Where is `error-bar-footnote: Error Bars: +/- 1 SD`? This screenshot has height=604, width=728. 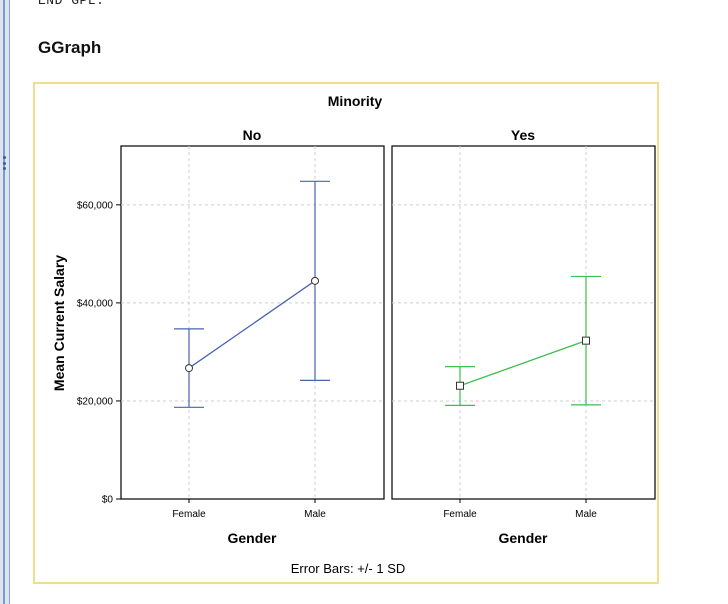
error-bar-footnote: Error Bars: +/- 1 SD is located at coordinates (348, 568).